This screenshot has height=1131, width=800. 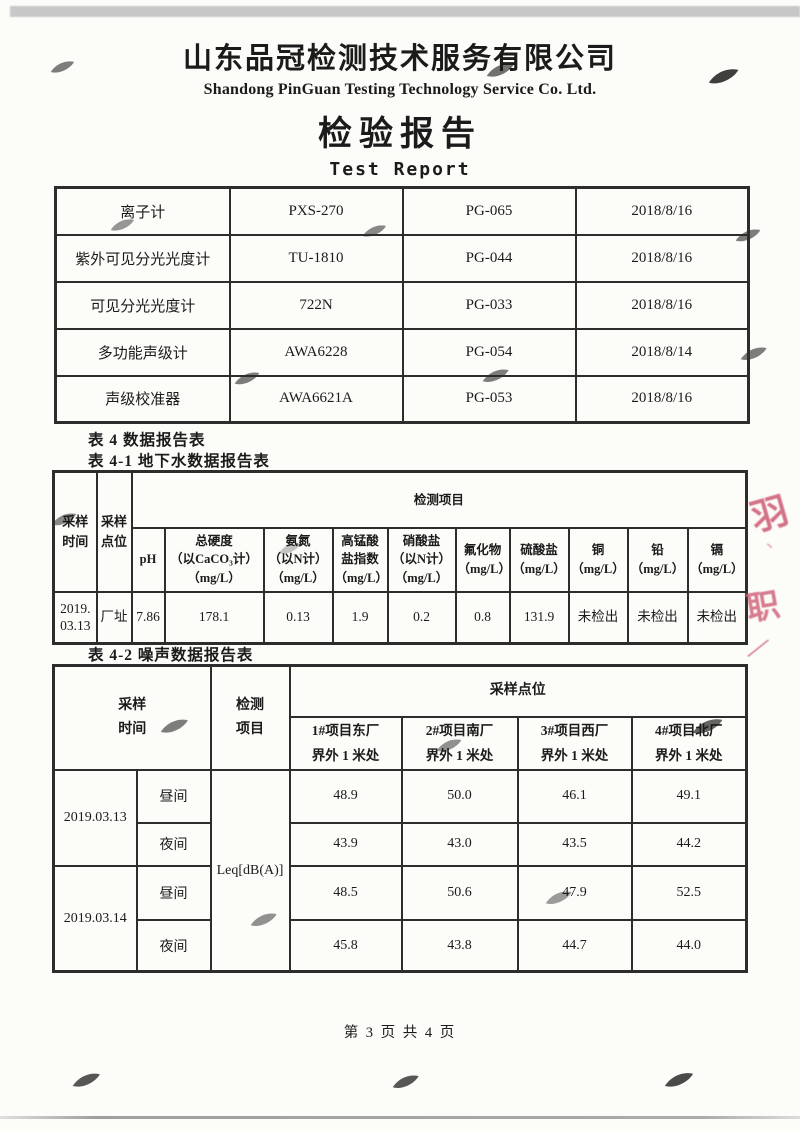 I want to click on value-cadmium: 未检出, so click(x=717, y=617).